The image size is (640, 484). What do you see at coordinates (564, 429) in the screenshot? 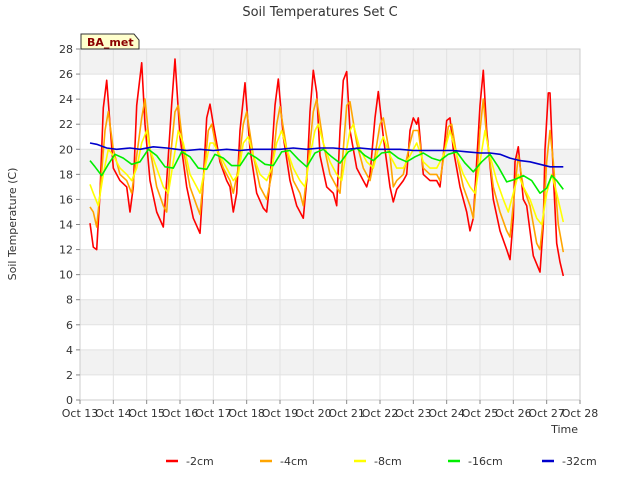
I see `x-axis-label: Time` at bounding box center [564, 429].